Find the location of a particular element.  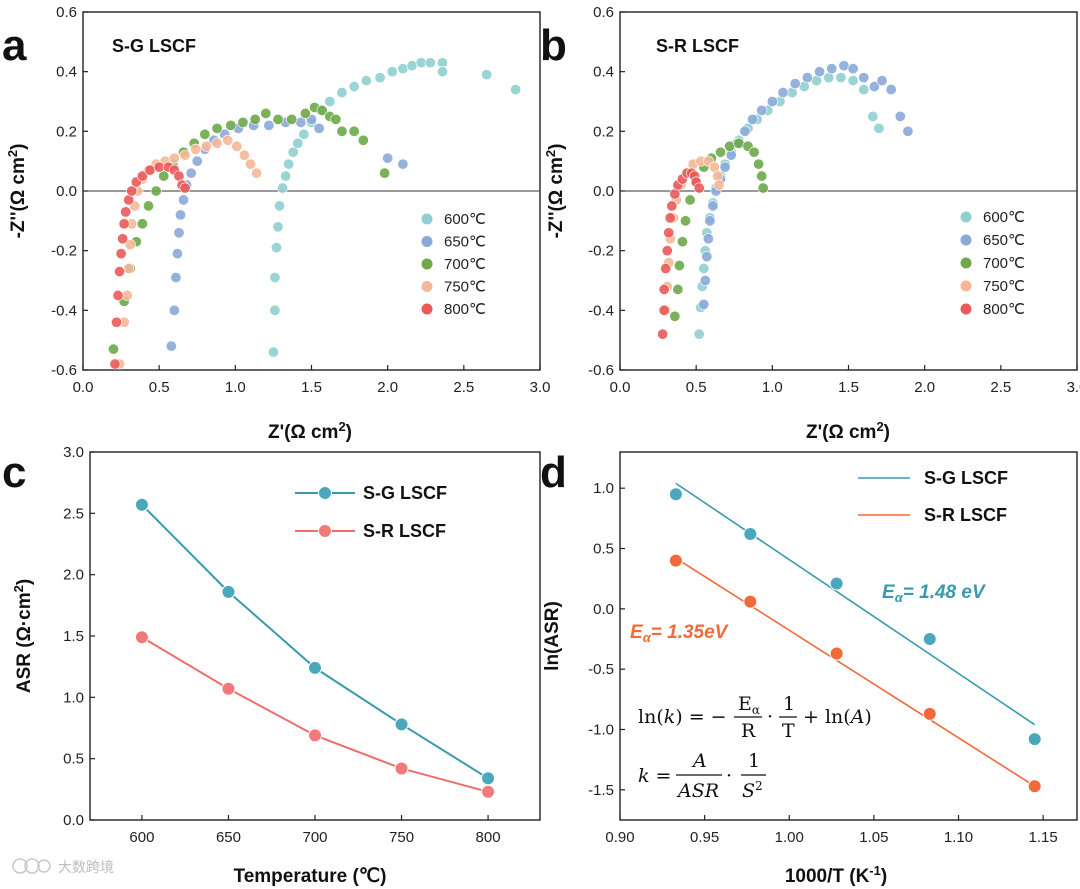

ea-symbol-sr: E is located at coordinates (637, 632).